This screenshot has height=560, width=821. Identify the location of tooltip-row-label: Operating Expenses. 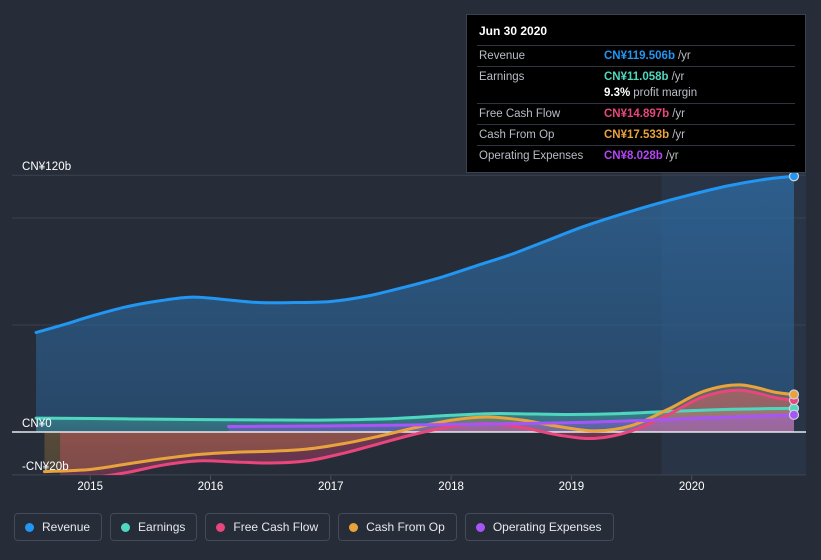
(531, 156).